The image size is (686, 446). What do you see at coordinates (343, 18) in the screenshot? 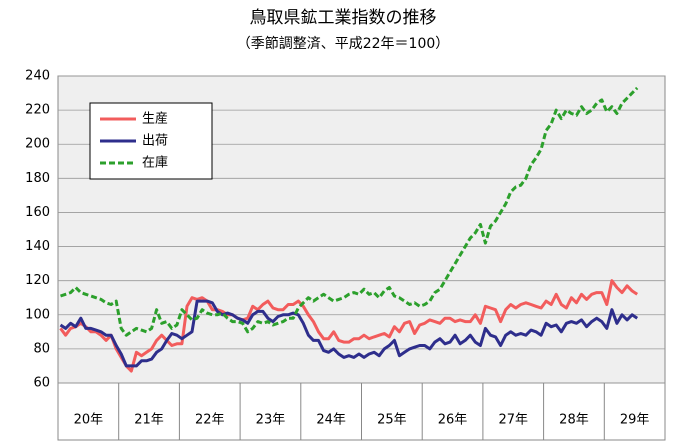
I see `chart-title: 鳥取県鉱工業指数の推移` at bounding box center [343, 18].